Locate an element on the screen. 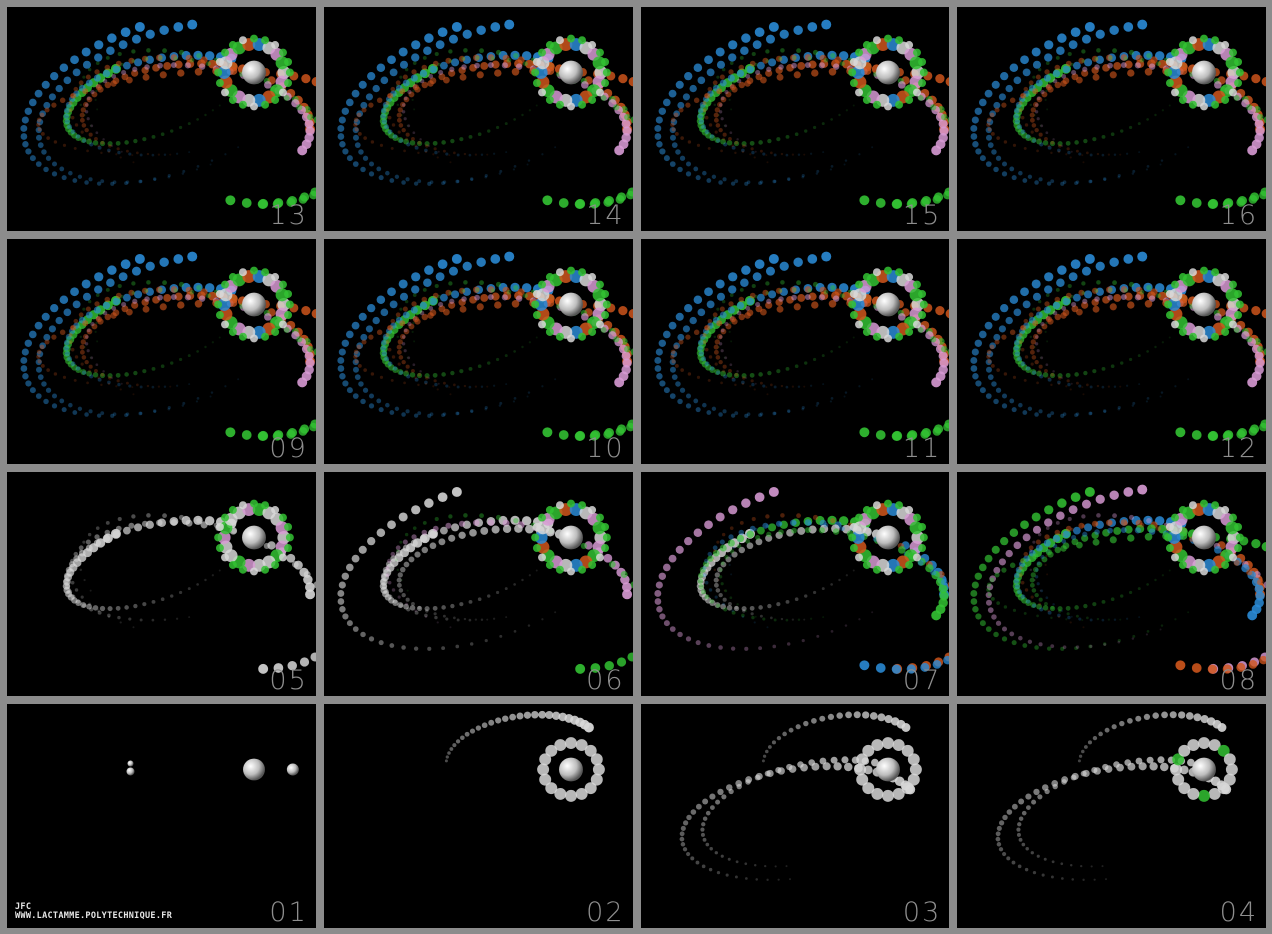 The height and width of the screenshot is (934, 1272). credit-text: JFC WWW.LACTAMME.POLYTECHNIQUE.FR is located at coordinates (93, 912).